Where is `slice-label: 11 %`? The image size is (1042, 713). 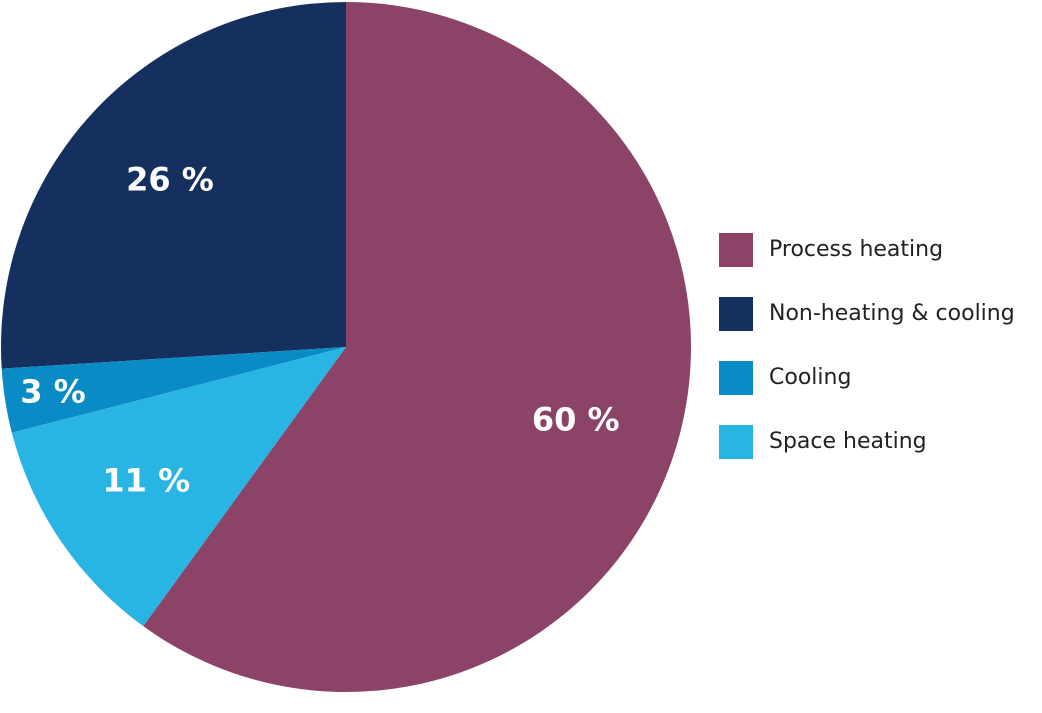 slice-label: 11 % is located at coordinates (146, 481).